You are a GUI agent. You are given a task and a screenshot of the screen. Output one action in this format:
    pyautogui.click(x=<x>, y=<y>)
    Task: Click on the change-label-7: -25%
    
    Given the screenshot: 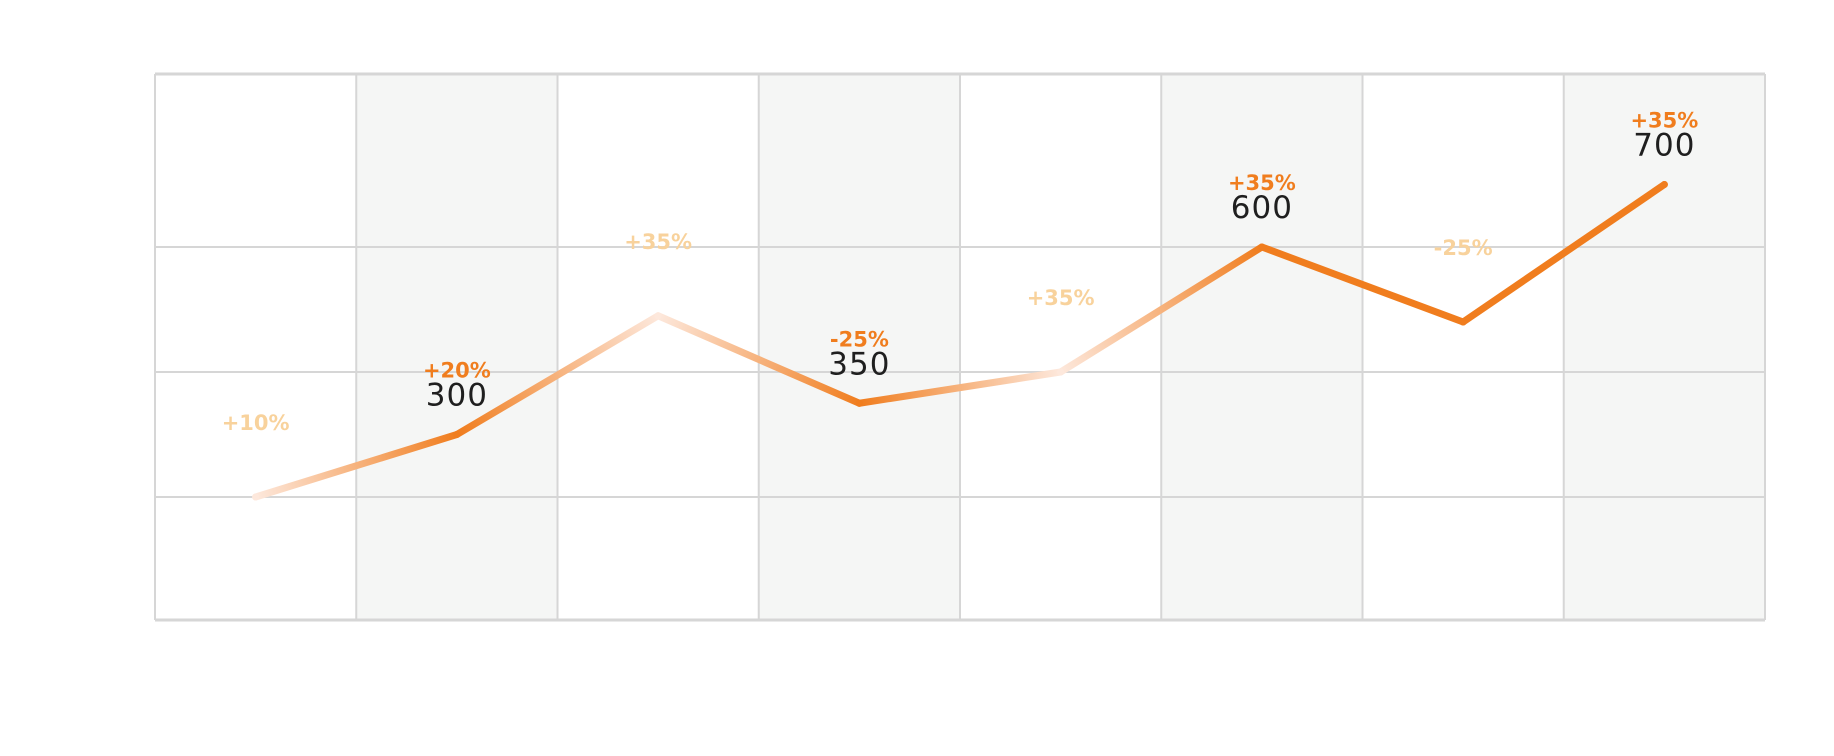 What is the action you would take?
    pyautogui.click(x=1463, y=248)
    